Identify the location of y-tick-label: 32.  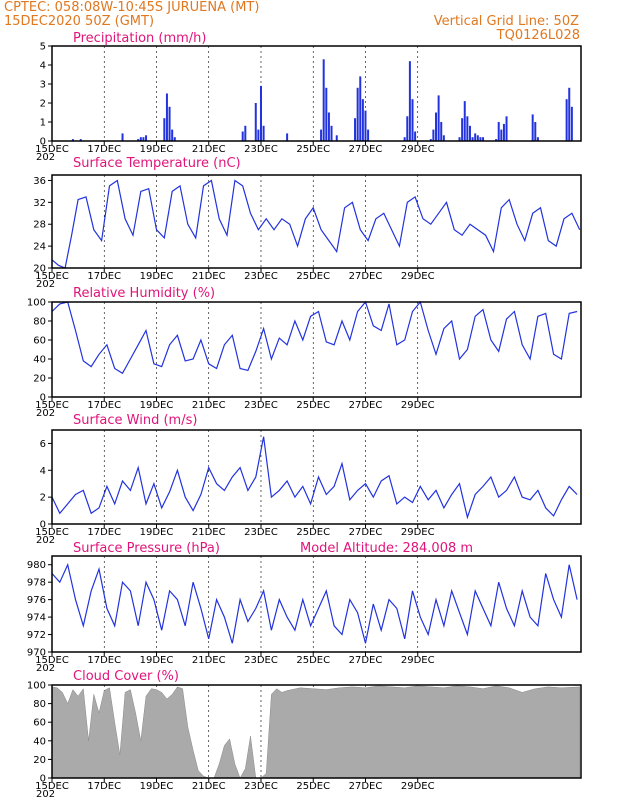
(39, 203).